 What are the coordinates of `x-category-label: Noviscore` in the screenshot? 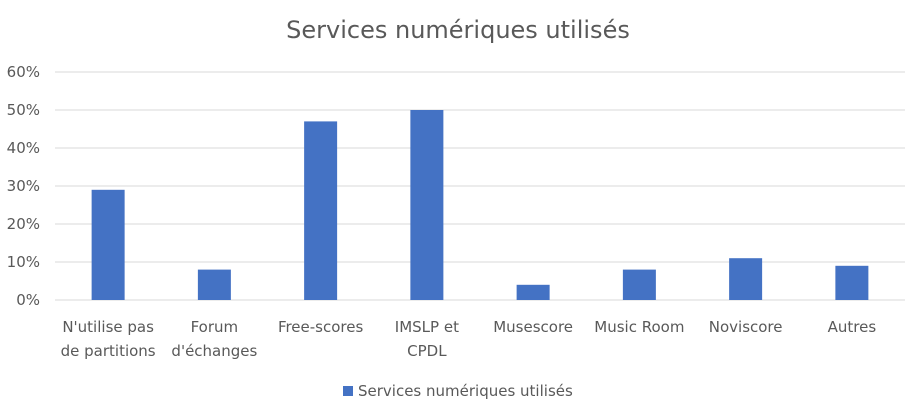 It's located at (746, 327).